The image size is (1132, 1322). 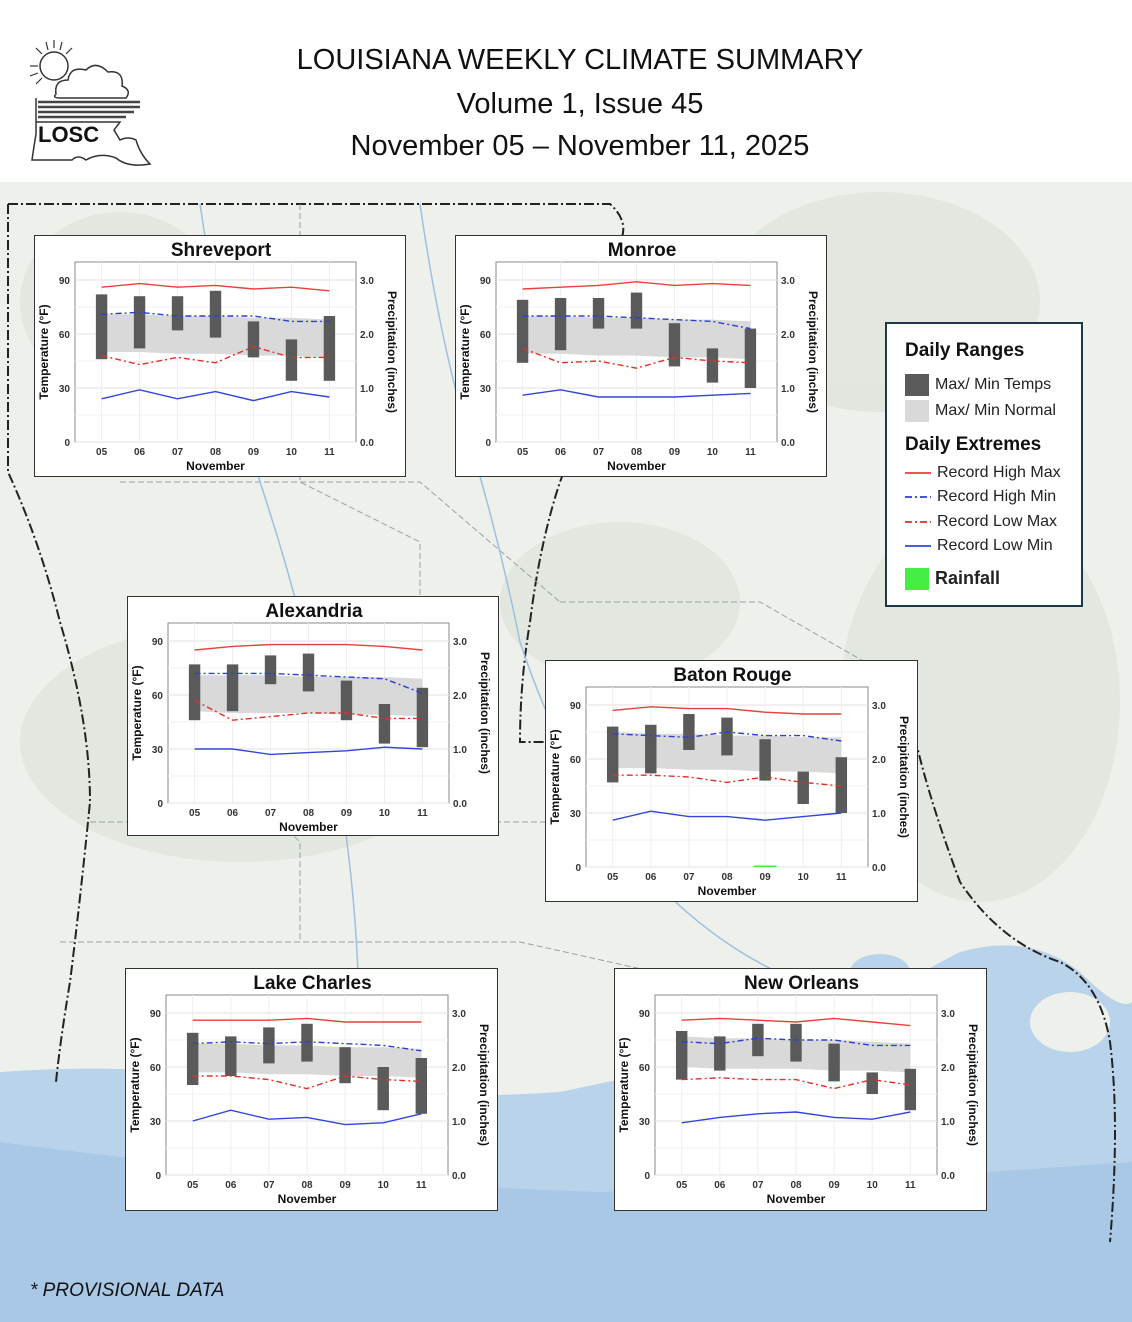 What do you see at coordinates (642, 250) in the screenshot?
I see `chart-title-monroe: Monroe` at bounding box center [642, 250].